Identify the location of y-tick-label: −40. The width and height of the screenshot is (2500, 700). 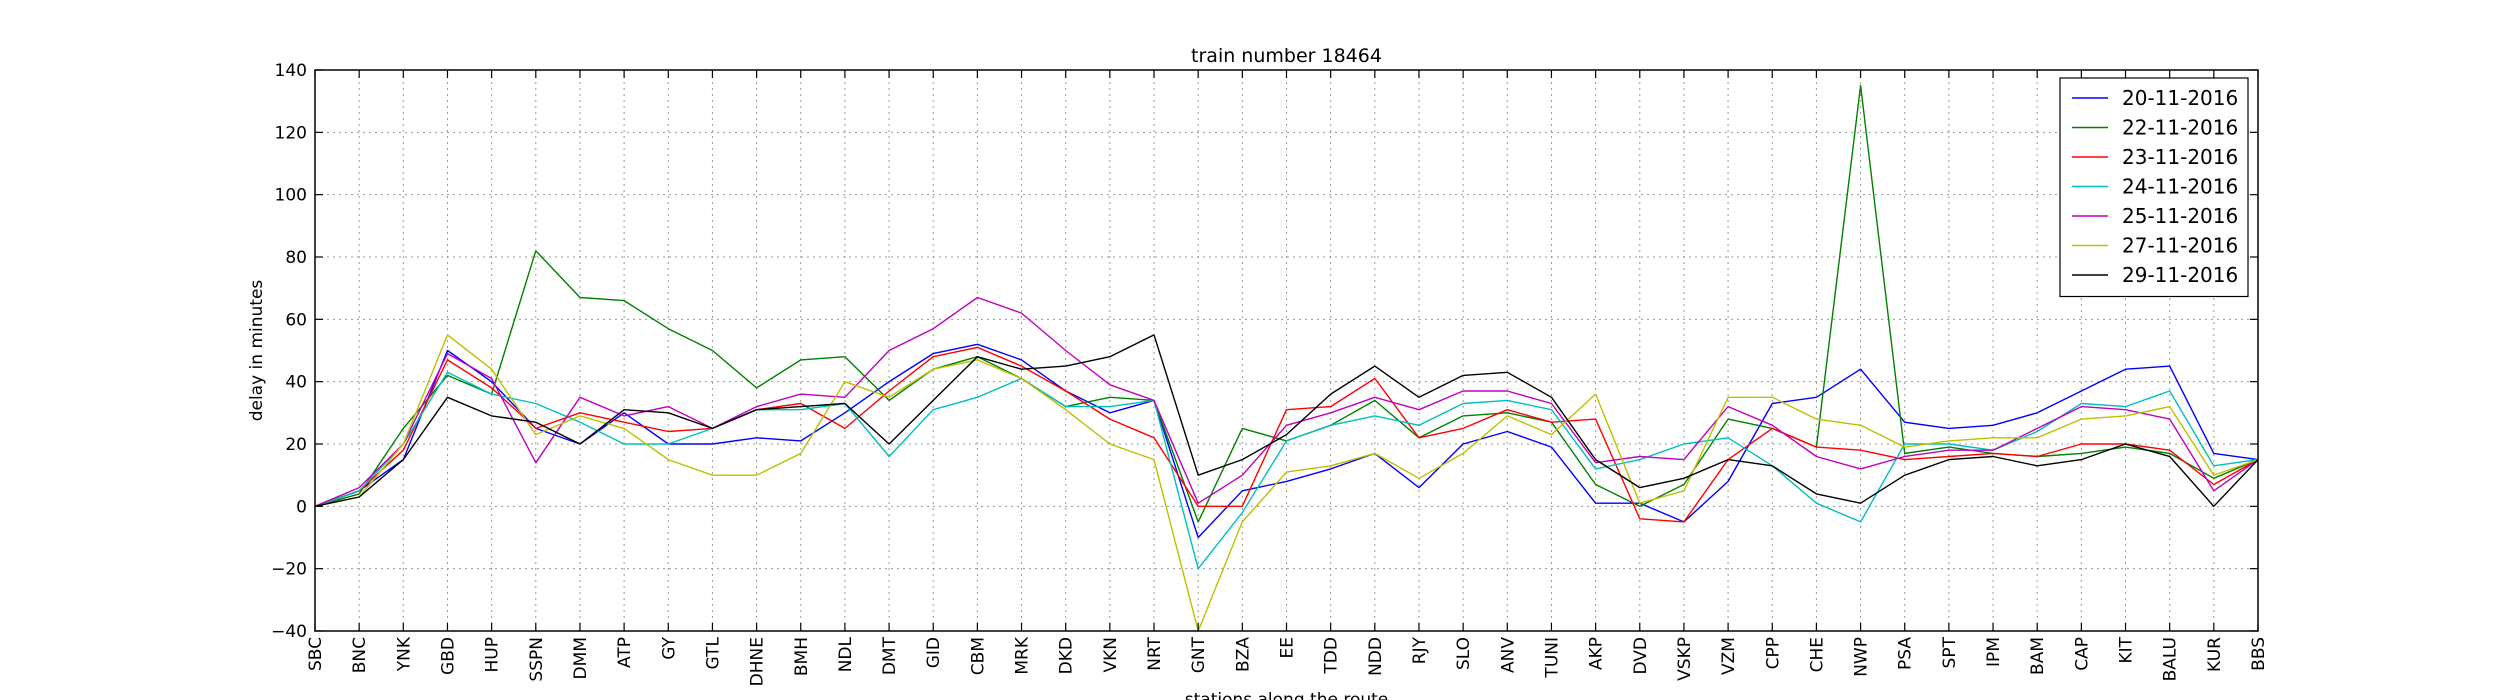
(289, 632).